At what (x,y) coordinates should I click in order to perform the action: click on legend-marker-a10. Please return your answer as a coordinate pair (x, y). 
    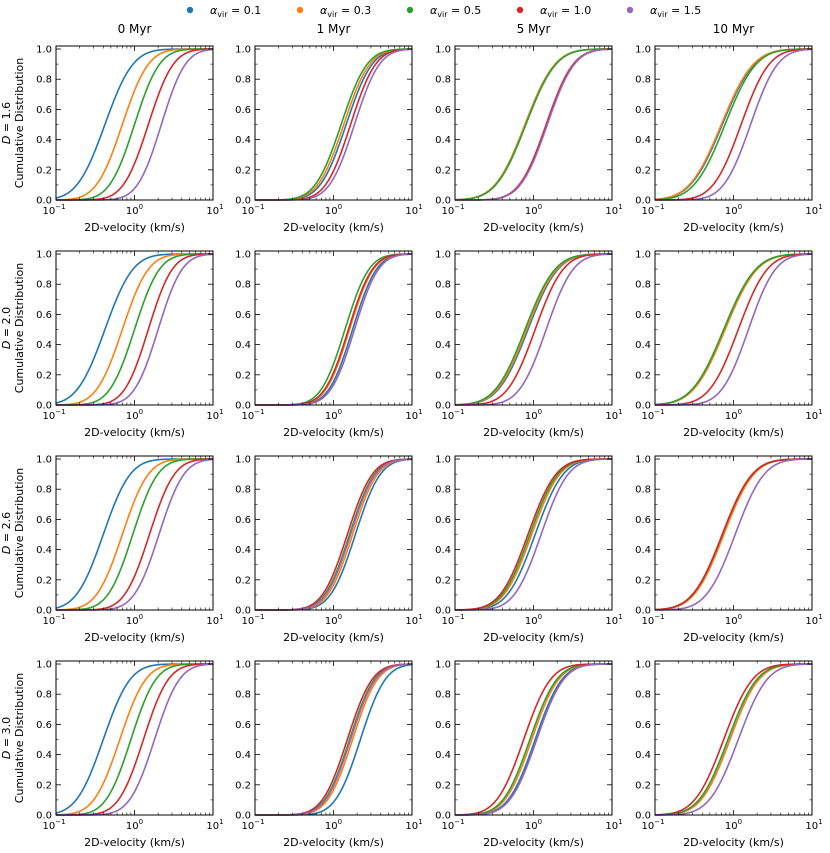
    Looking at the image, I should click on (520, 10).